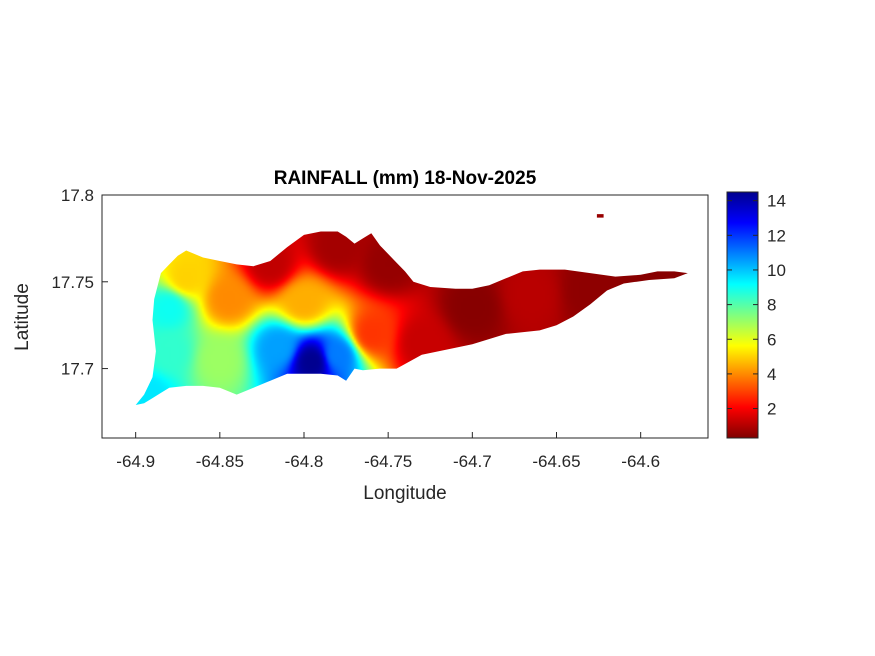 The image size is (875, 656). I want to click on colorbar-tick-label: 10, so click(776, 270).